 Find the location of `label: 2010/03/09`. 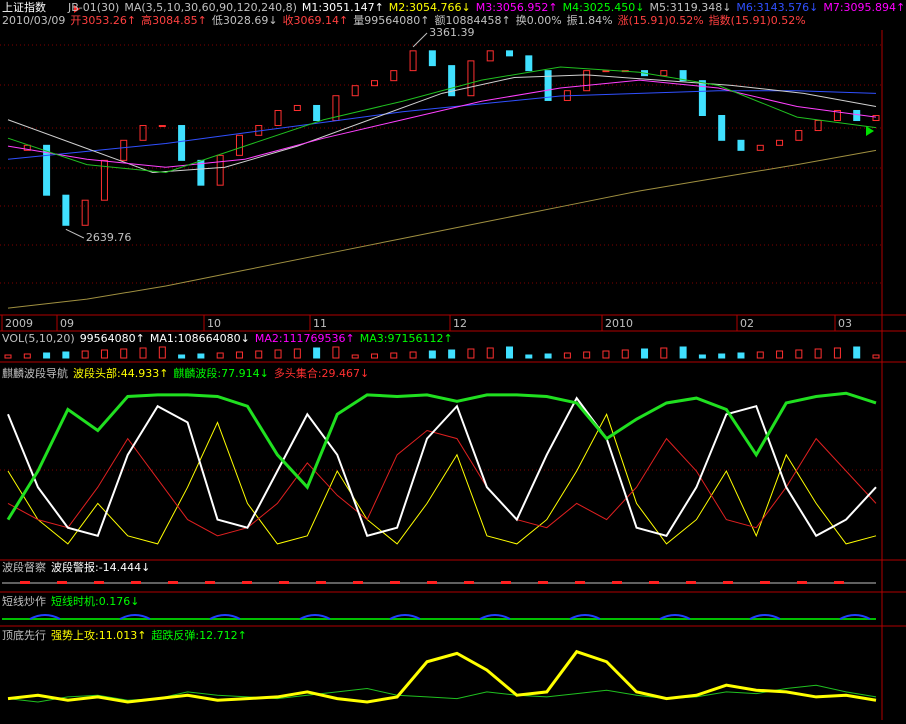

label: 2010/03/09 is located at coordinates (33, 20).